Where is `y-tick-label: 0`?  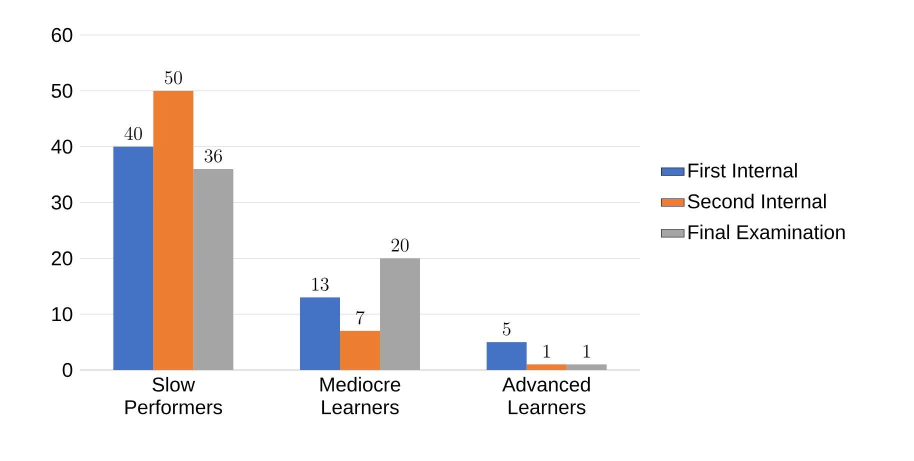 y-tick-label: 0 is located at coordinates (67, 370).